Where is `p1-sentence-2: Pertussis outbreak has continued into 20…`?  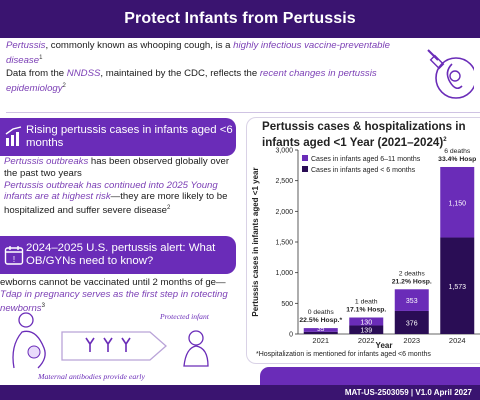 p1-sentence-2: Pertussis outbreak has continued into 20… is located at coordinates (122, 199).